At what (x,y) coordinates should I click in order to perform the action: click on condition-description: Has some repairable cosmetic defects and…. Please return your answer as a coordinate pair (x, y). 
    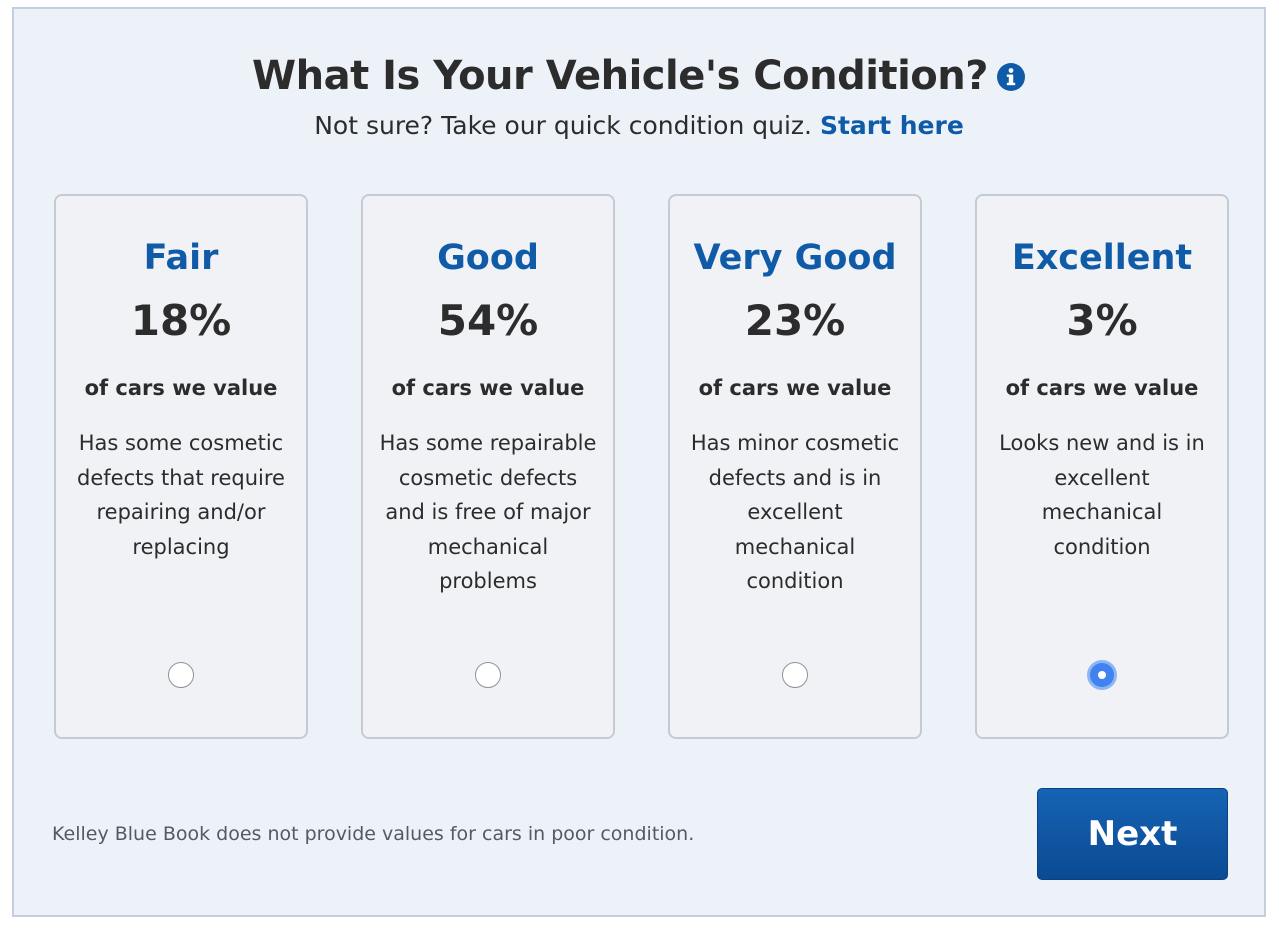
    Looking at the image, I should click on (488, 512).